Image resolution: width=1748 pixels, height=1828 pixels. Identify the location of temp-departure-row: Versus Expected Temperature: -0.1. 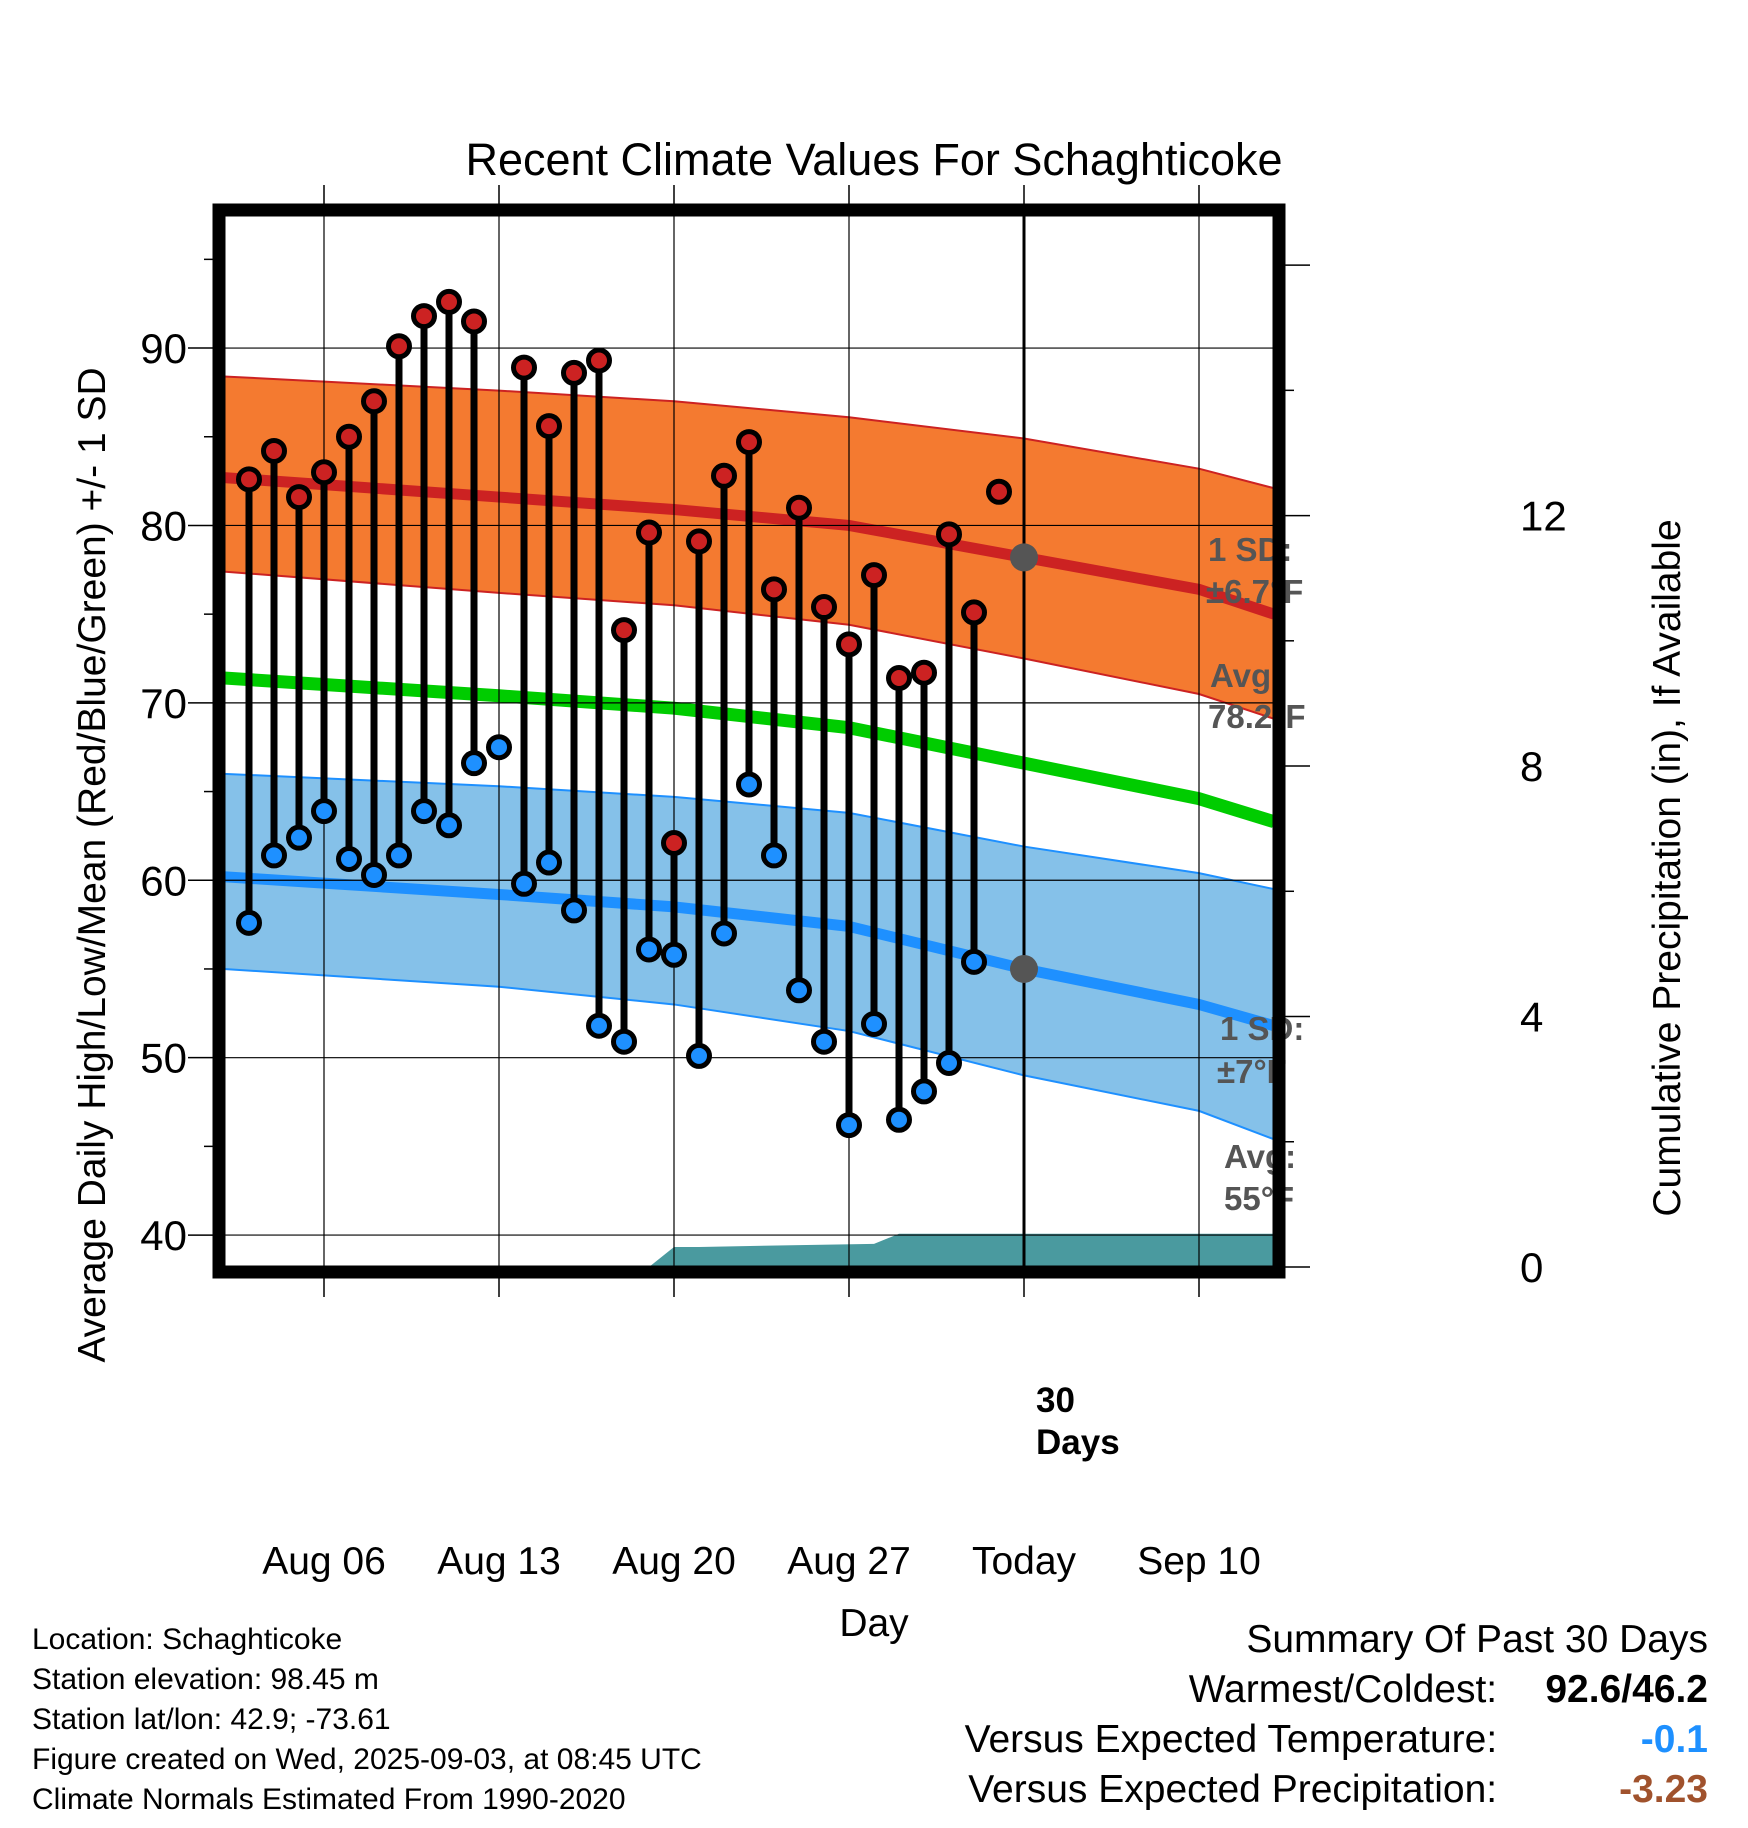
(1336, 1740).